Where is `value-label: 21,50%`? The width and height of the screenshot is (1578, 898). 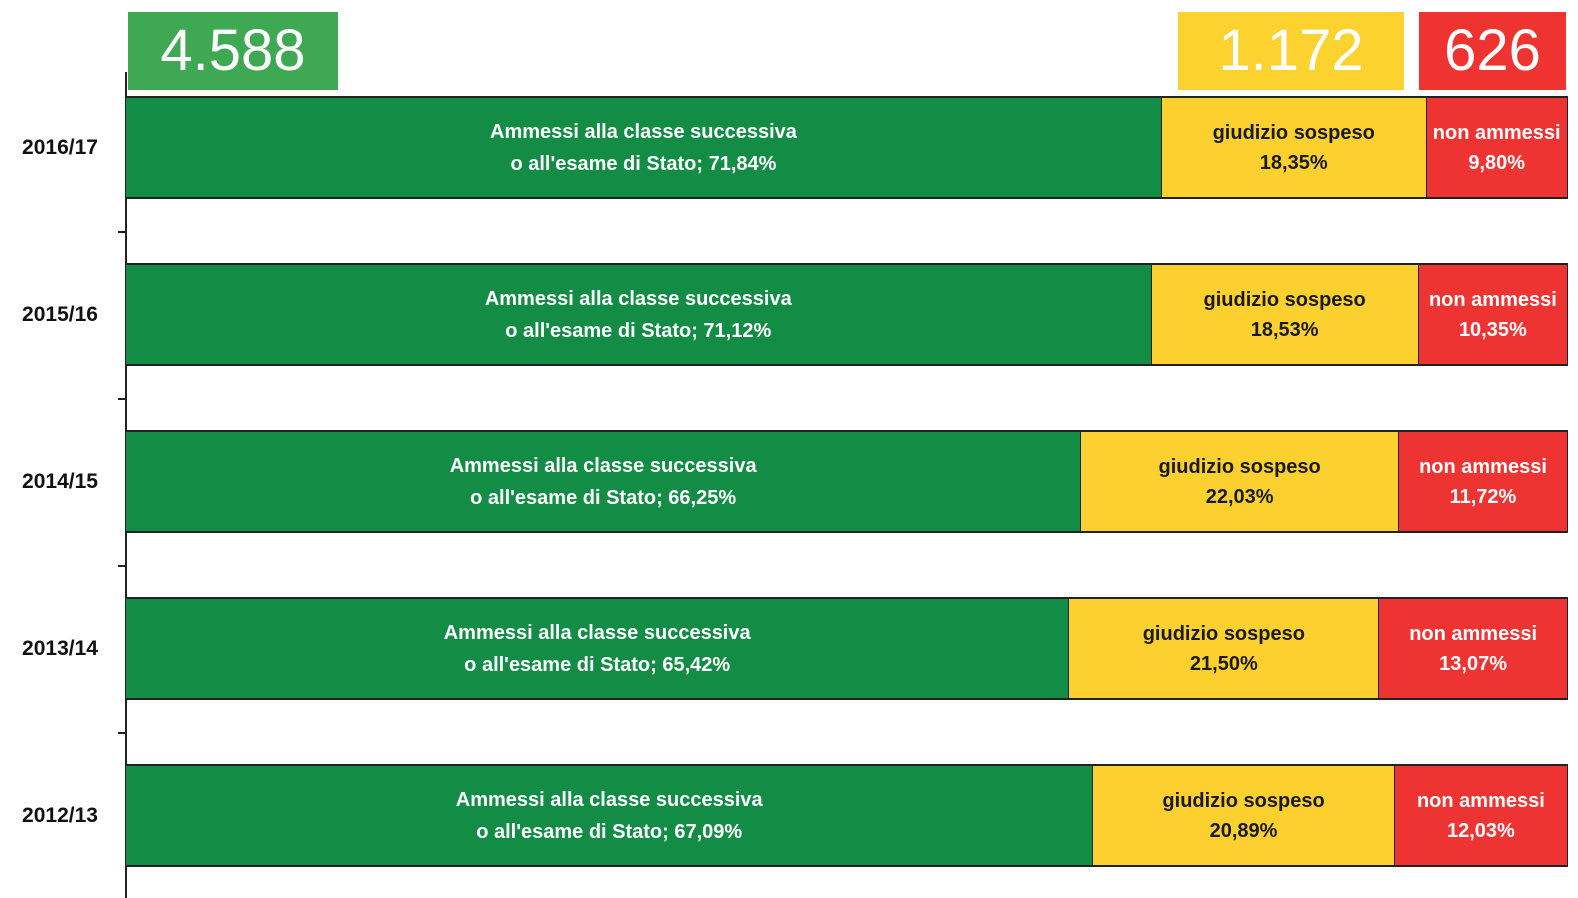
value-label: 21,50% is located at coordinates (1223, 663).